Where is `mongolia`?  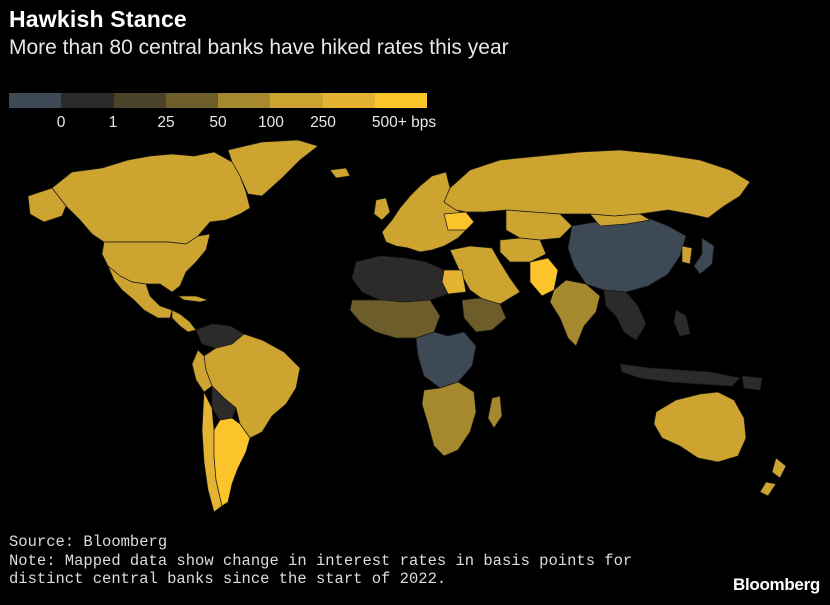 mongolia is located at coordinates (620, 220).